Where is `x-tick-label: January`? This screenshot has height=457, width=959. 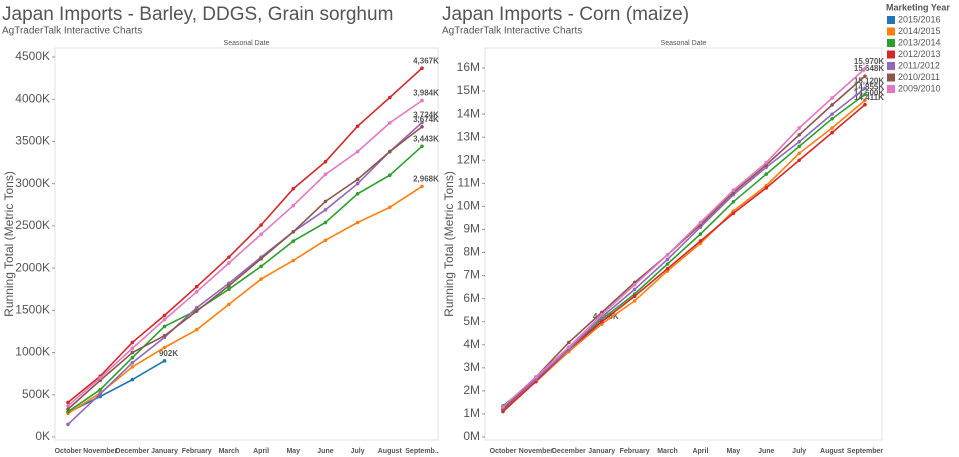
x-tick-label: January is located at coordinates (164, 451).